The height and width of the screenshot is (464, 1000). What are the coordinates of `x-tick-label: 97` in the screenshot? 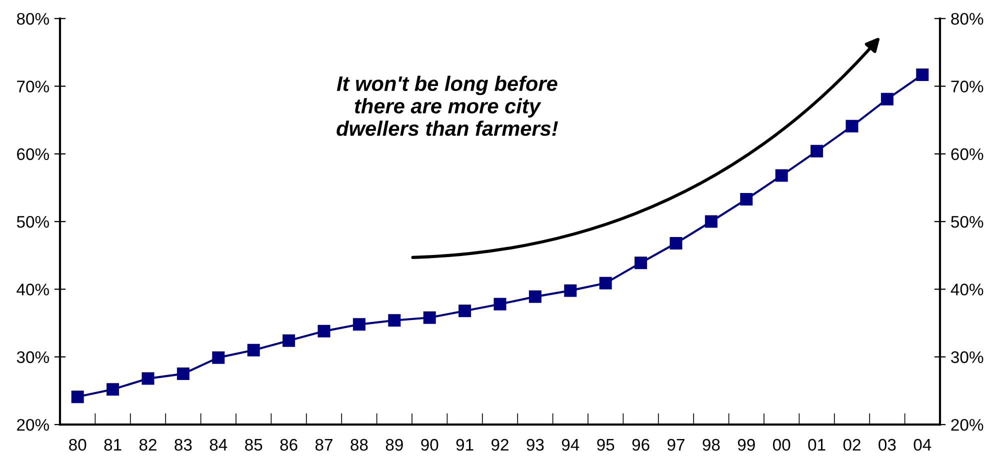 It's located at (676, 444).